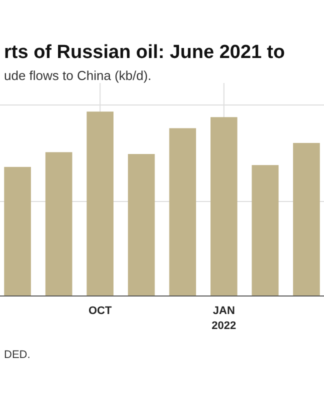 This screenshot has width=324, height=400. What do you see at coordinates (17, 355) in the screenshot?
I see `text: DED.` at bounding box center [17, 355].